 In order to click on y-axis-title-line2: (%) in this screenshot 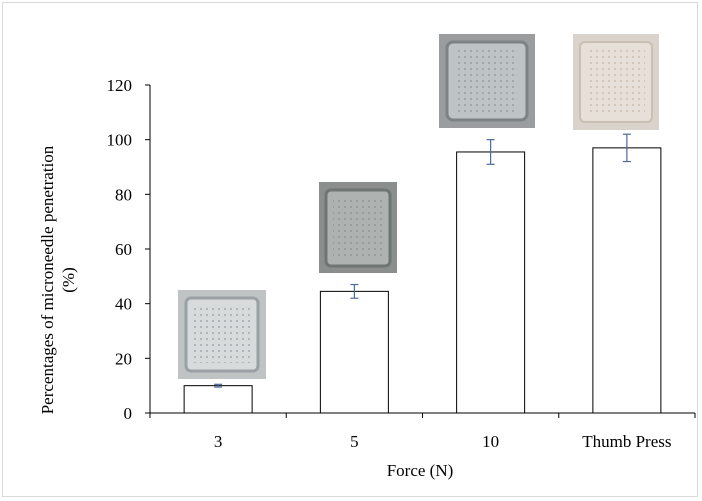, I will do `click(68, 279)`.